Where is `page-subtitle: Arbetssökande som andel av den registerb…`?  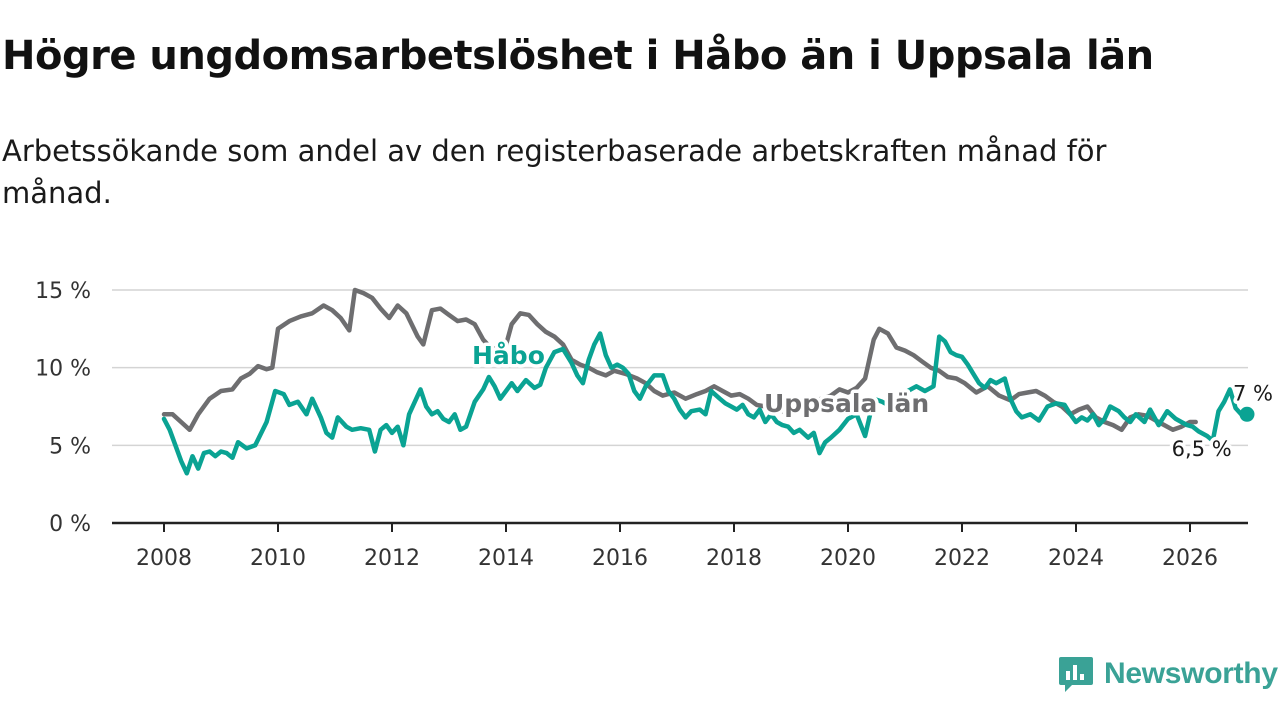 page-subtitle: Arbetssökande som andel av den registerb… is located at coordinates (554, 172).